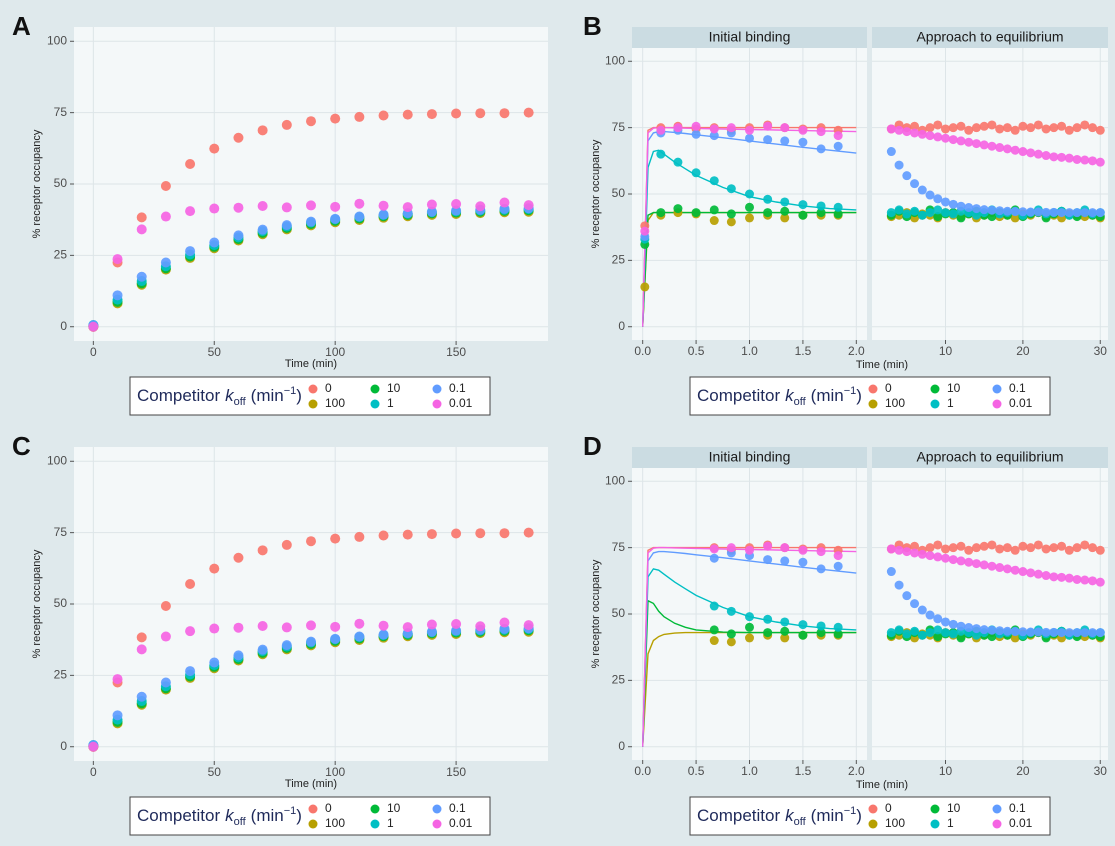  Describe the element at coordinates (989, 37) in the screenshot. I see `facet-title: Approach to equilibrium` at that location.